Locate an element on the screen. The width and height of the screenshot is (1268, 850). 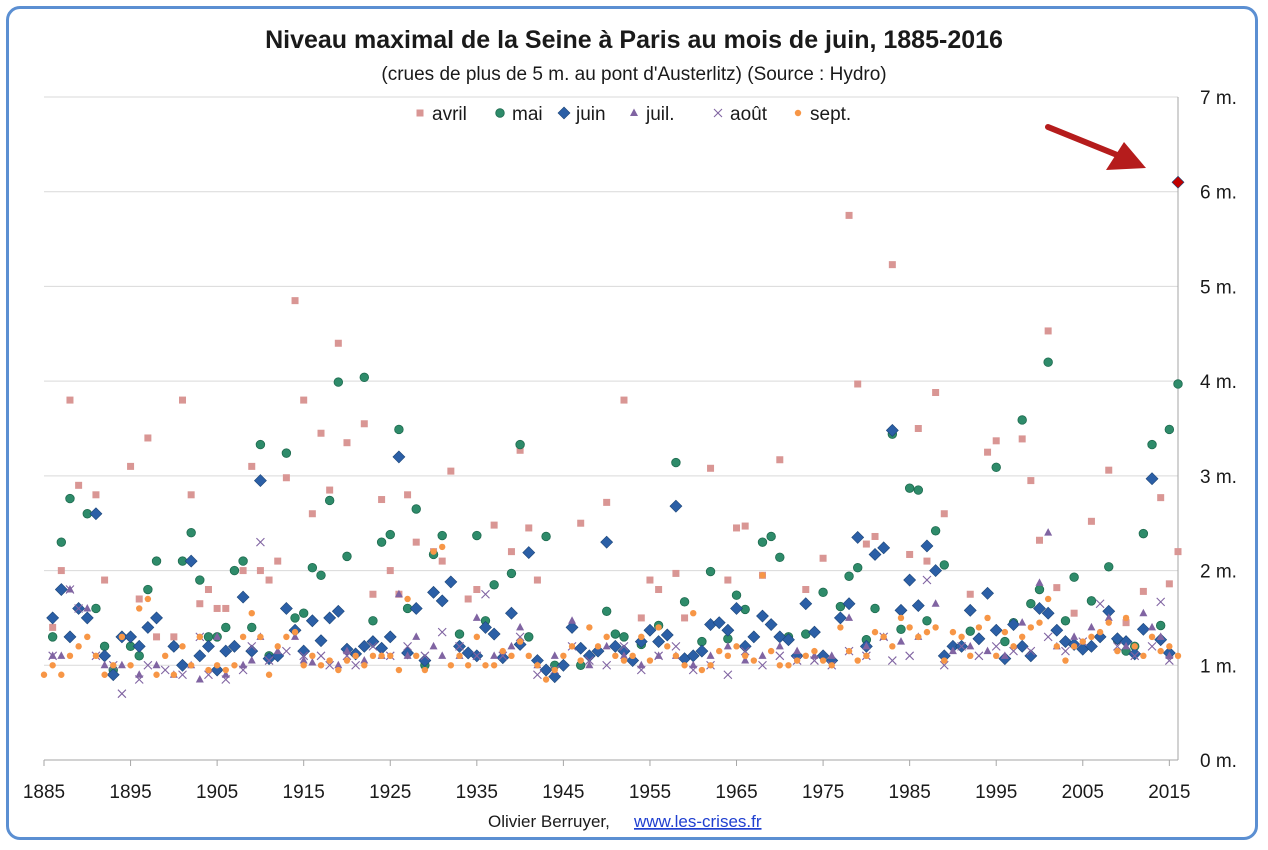
credit-link: www.les-crises.fr is located at coordinates (697, 821).